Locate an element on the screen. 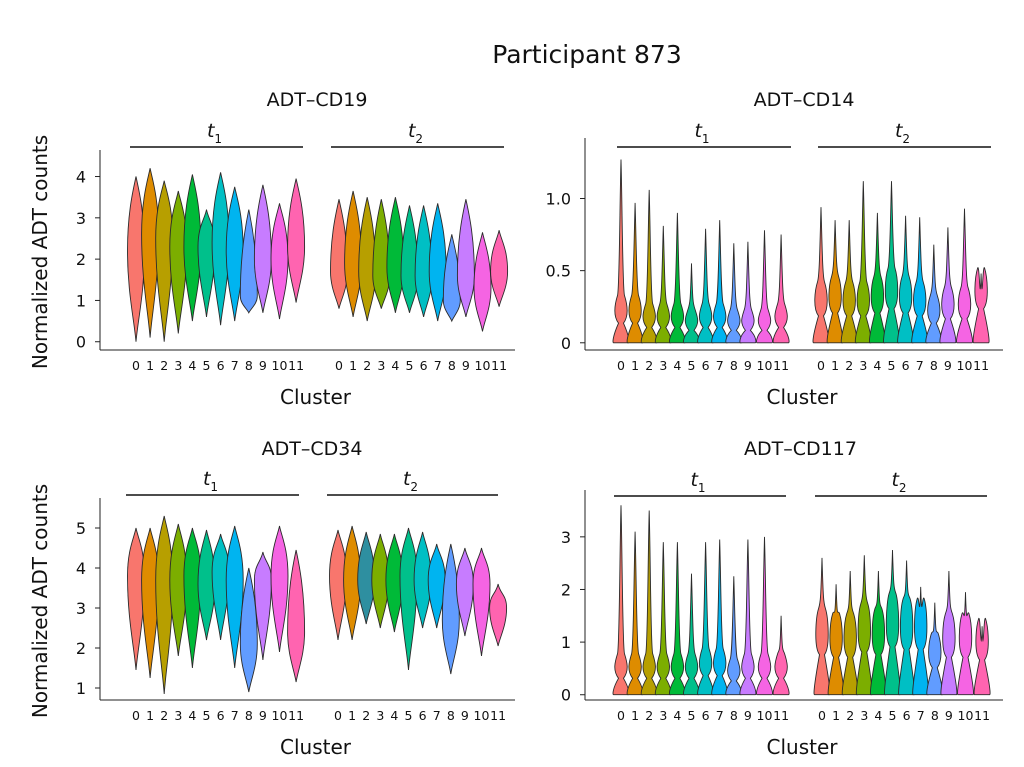 The height and width of the screenshot is (767, 1024). panel4-cluster-tick-label: 2 is located at coordinates (850, 715).